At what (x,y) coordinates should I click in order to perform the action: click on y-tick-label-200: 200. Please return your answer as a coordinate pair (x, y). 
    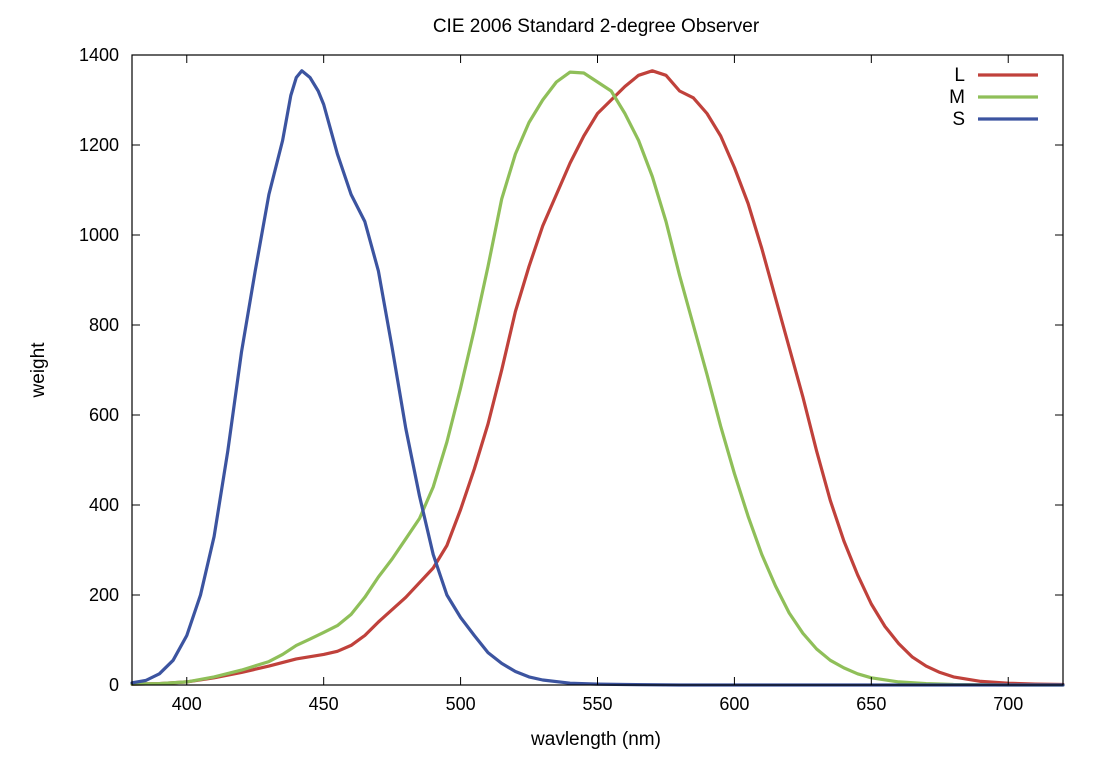
    Looking at the image, I should click on (104, 595).